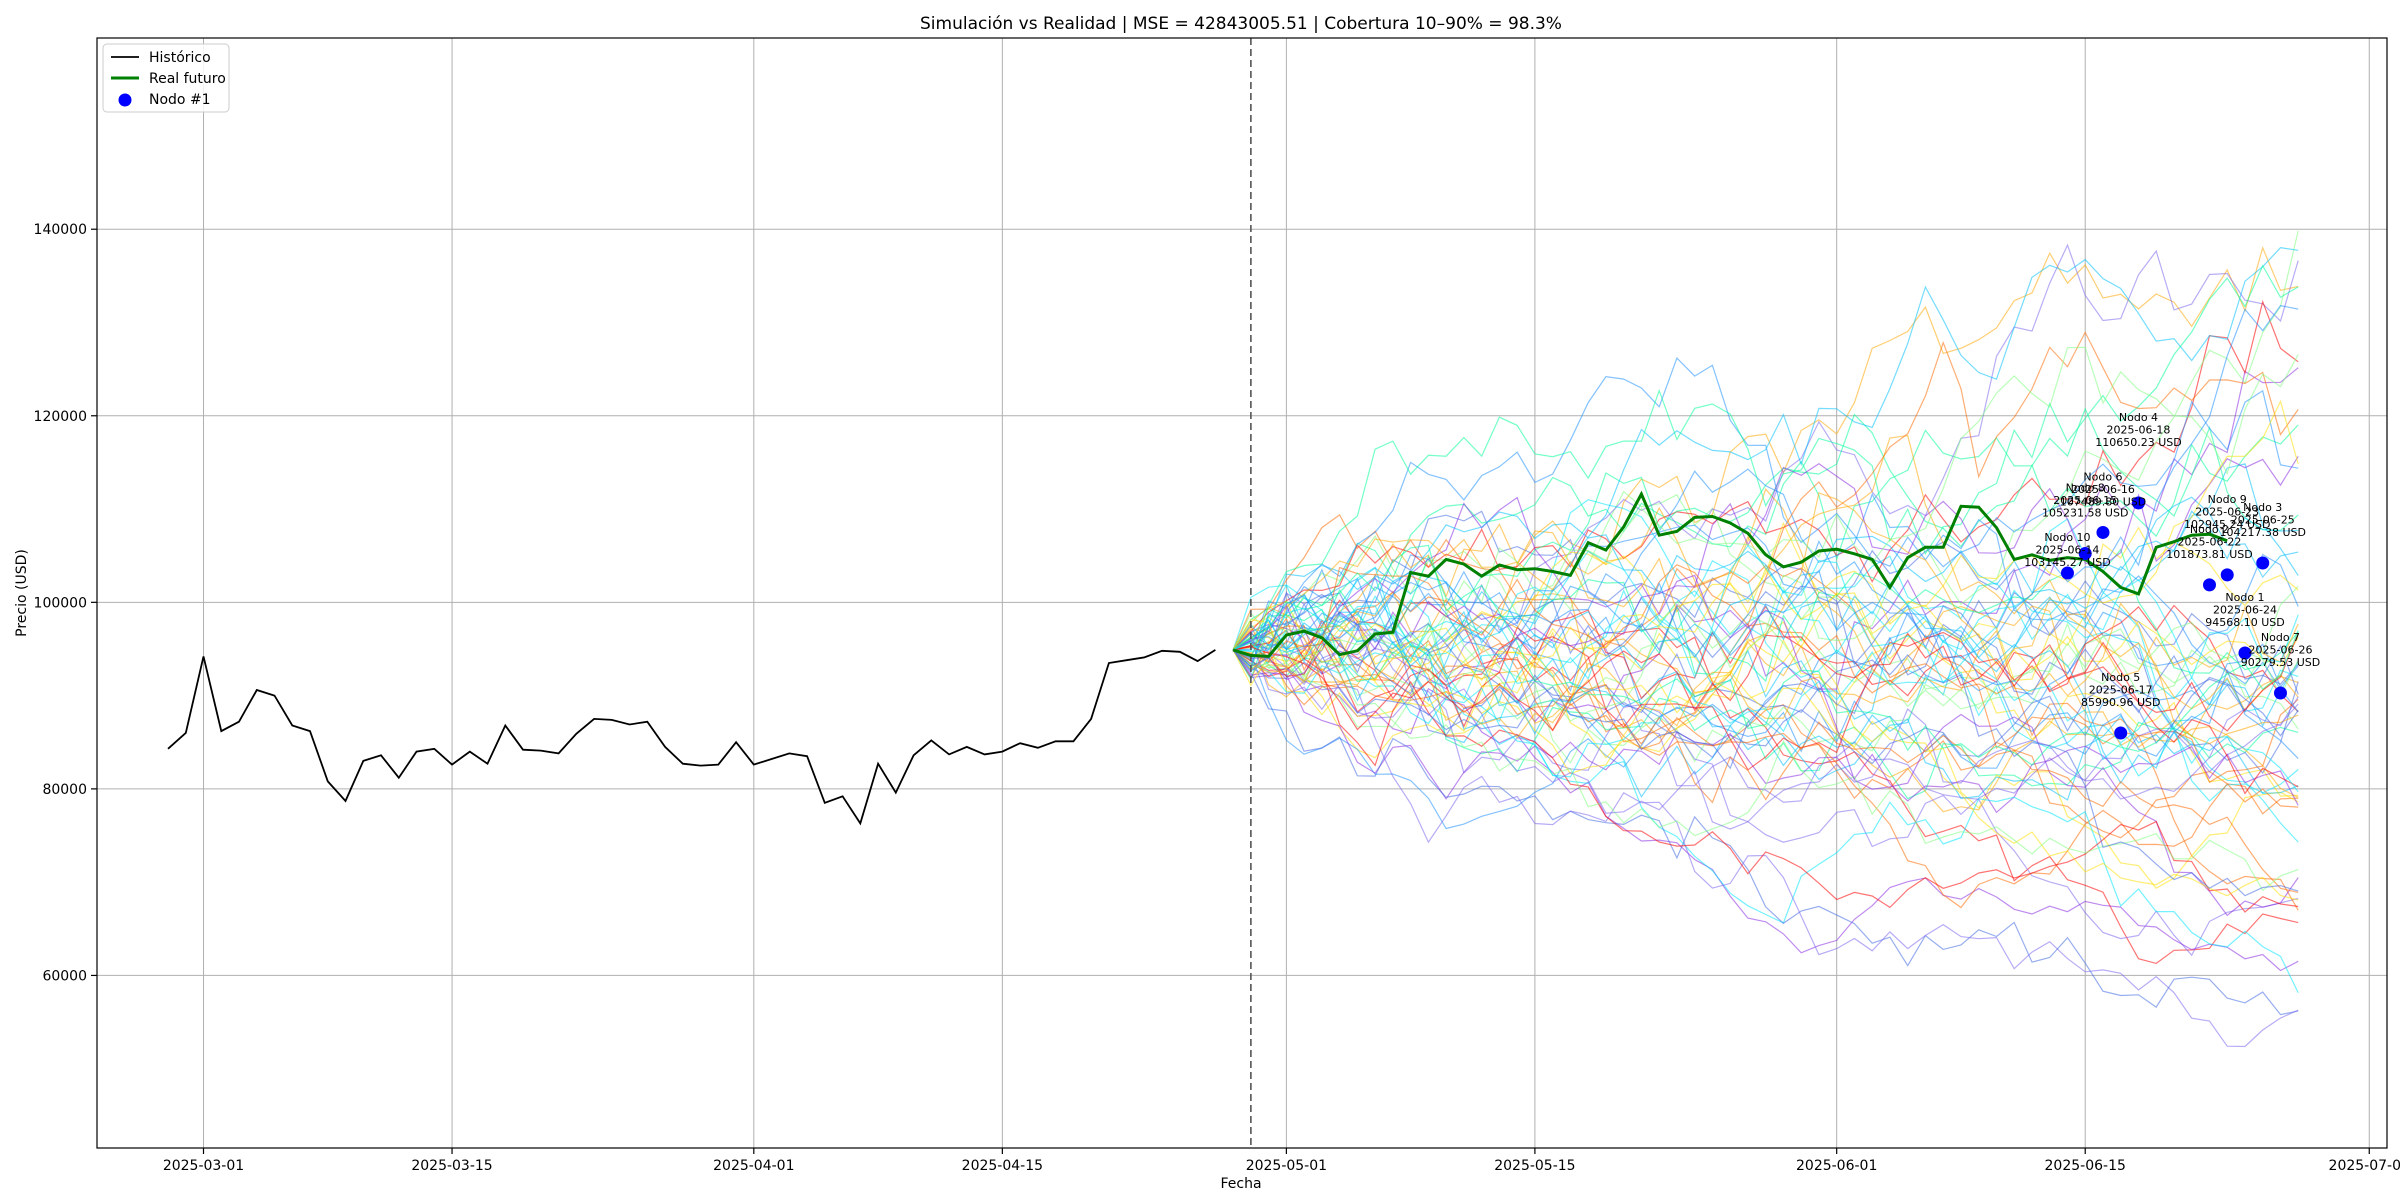  Describe the element at coordinates (180, 100) in the screenshot. I see `legend-label: Nodo #1` at that location.